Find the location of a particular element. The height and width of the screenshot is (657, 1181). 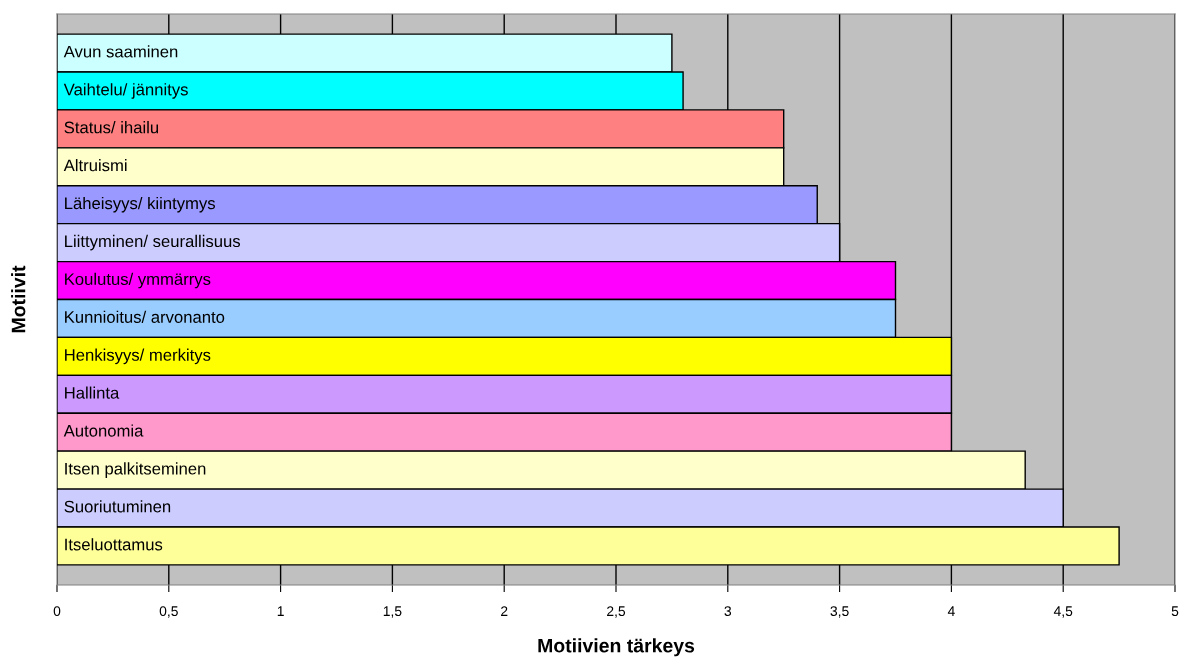

x-axis-title: Motiivien tärkeys is located at coordinates (616, 647).